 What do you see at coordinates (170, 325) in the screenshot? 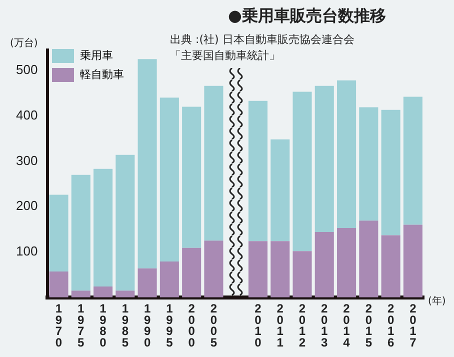
I see `x-tick-label: 1995` at bounding box center [170, 325].